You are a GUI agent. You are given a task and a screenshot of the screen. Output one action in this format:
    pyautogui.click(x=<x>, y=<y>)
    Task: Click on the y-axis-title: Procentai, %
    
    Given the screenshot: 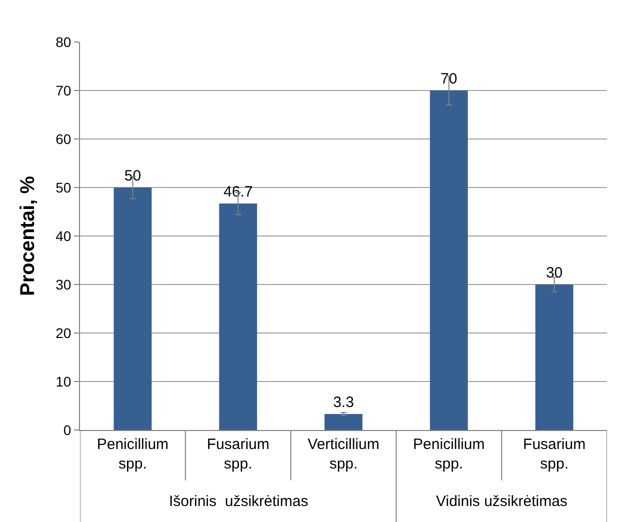 What is the action you would take?
    pyautogui.click(x=28, y=236)
    